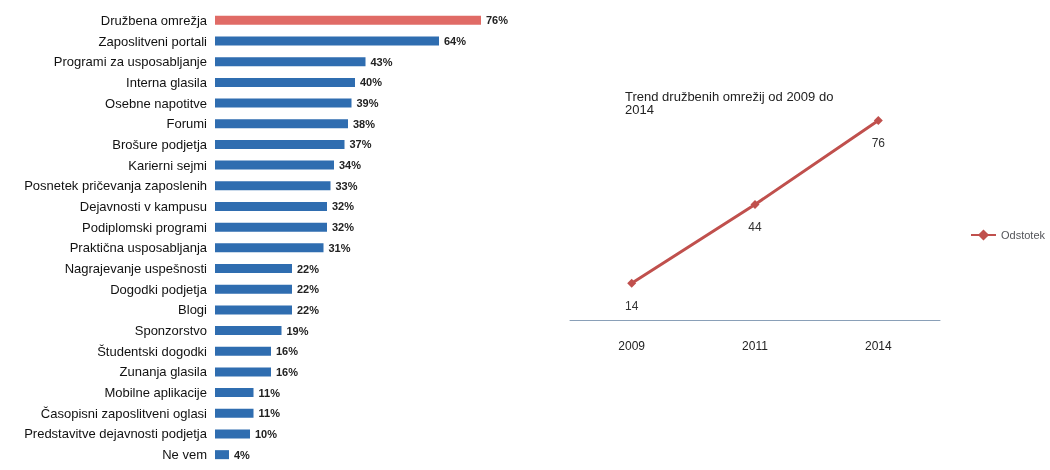 This screenshot has height=470, width=1050. Describe the element at coordinates (163, 372) in the screenshot. I see `y-tick-label: Zunanja glasila` at that location.